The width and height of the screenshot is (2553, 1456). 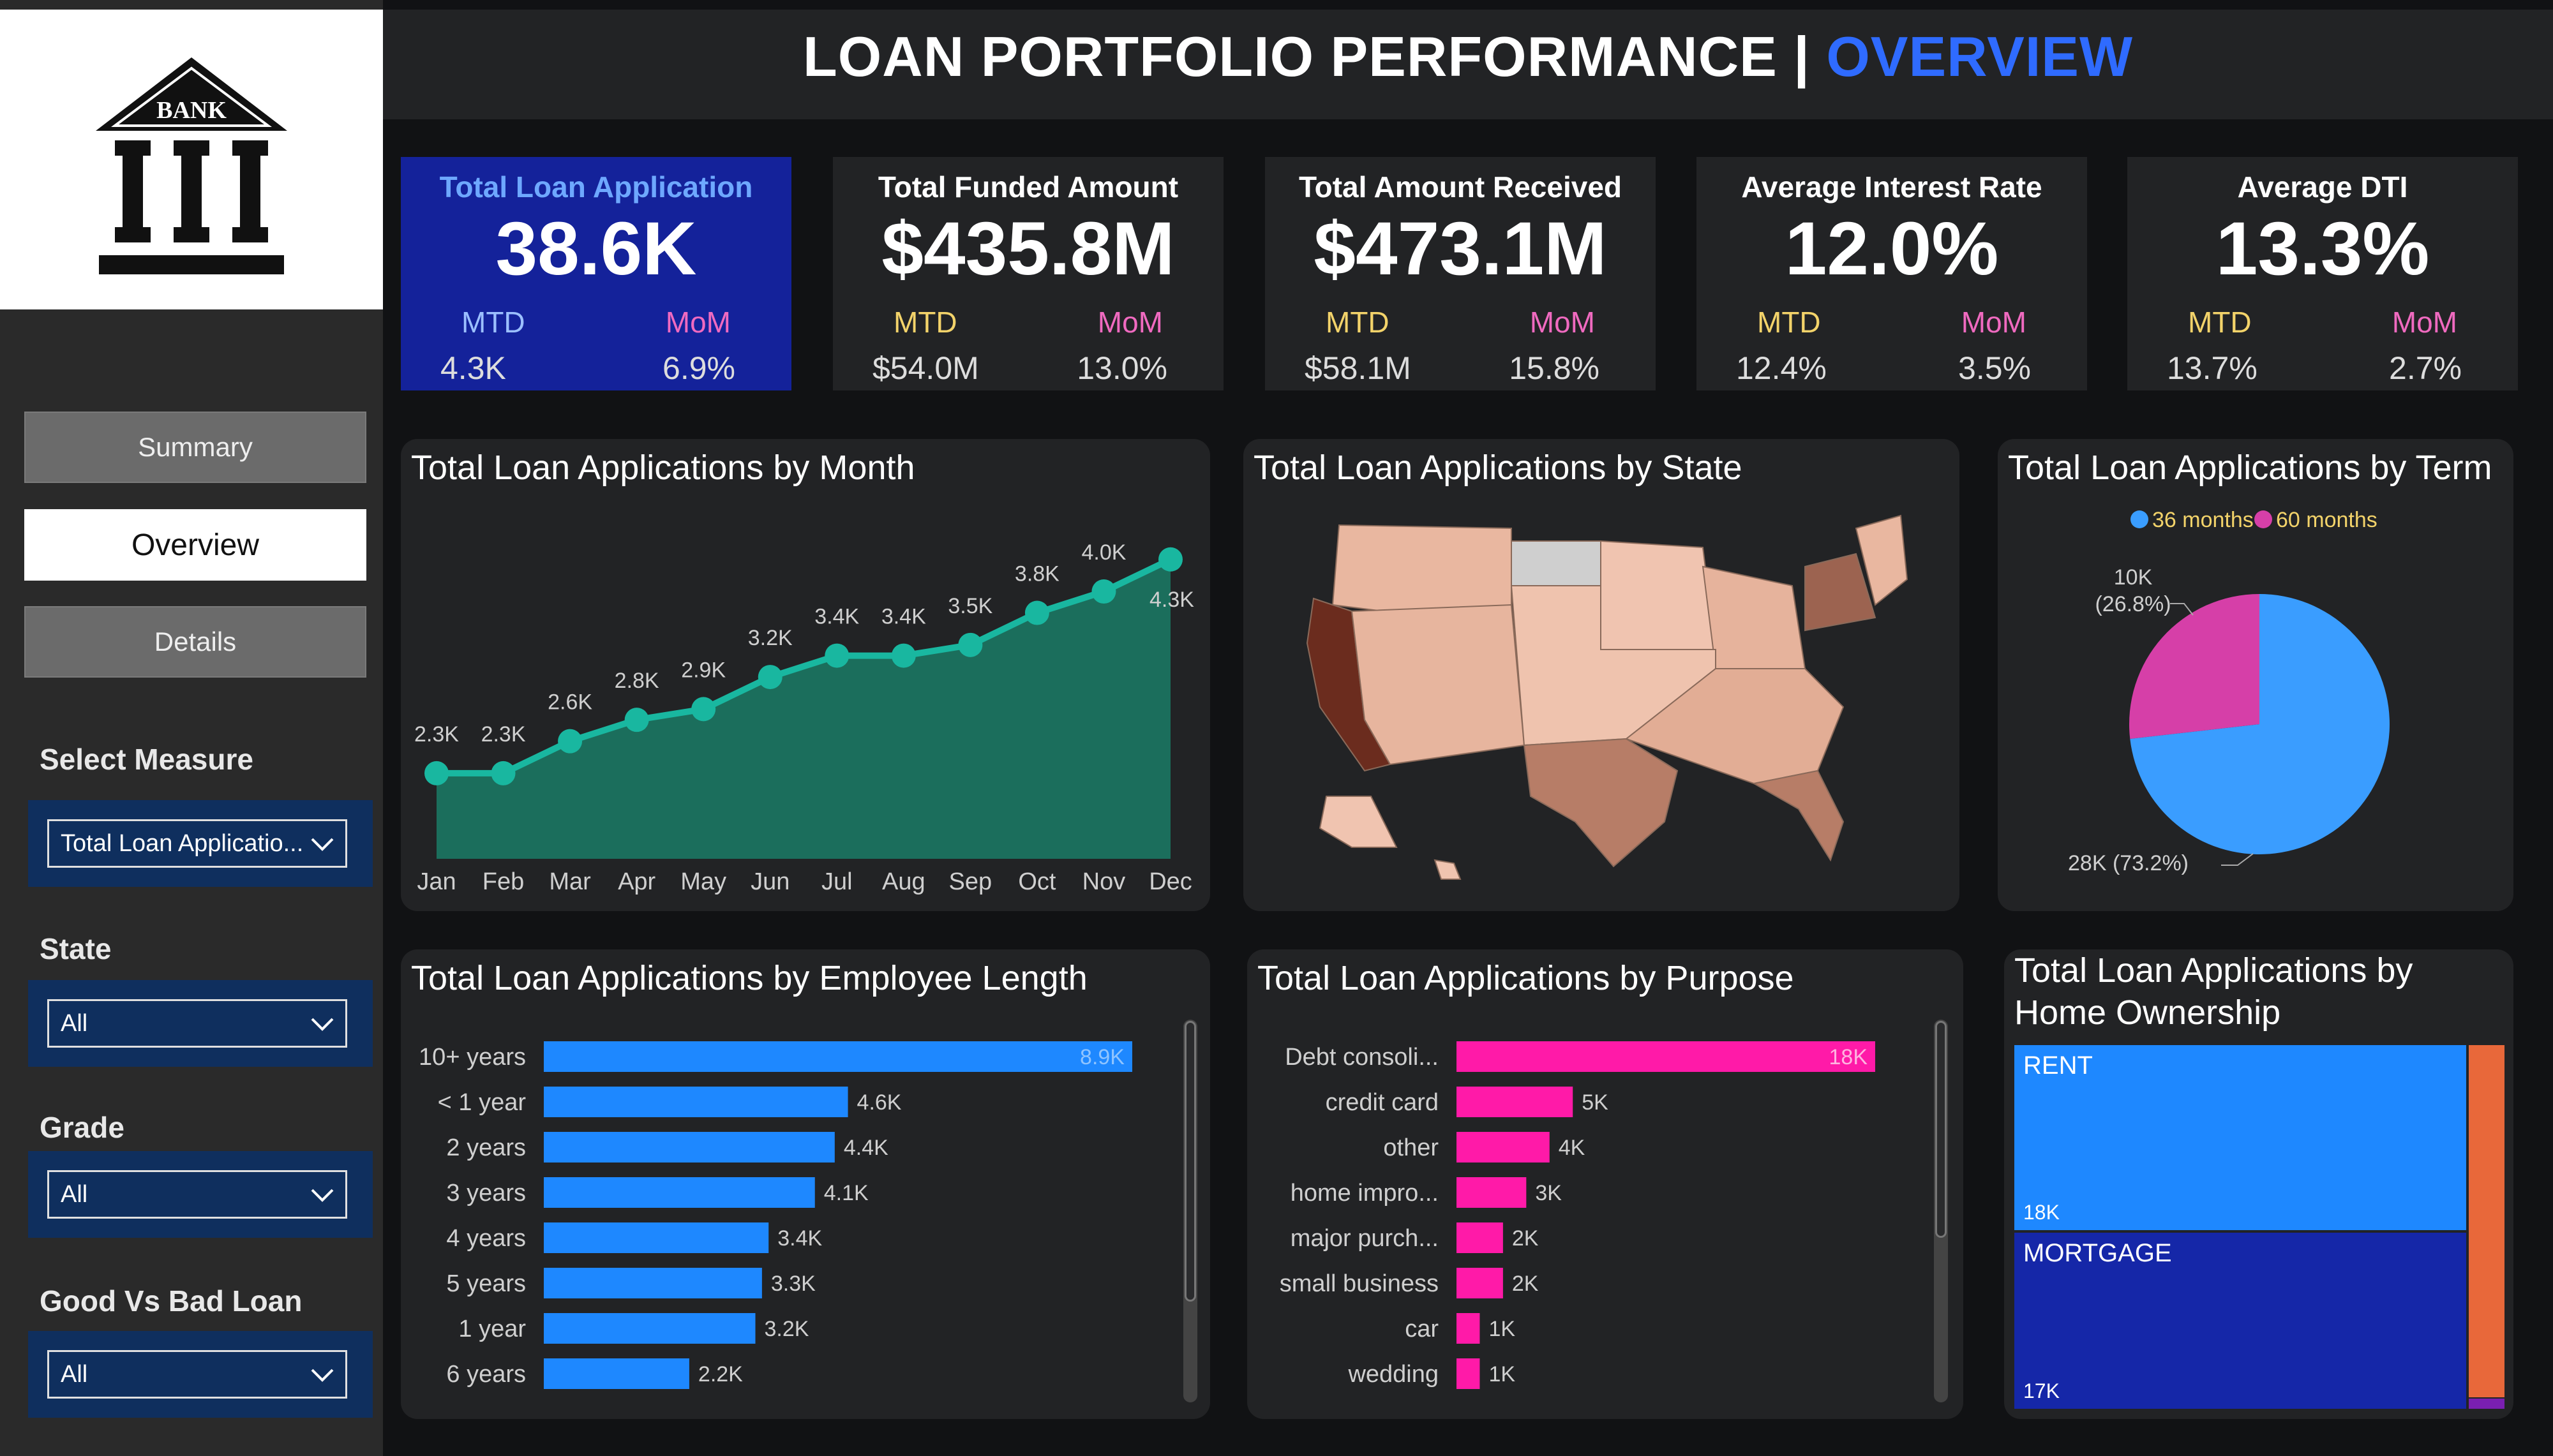 I want to click on bar-value-label: 5K, so click(x=1595, y=1102).